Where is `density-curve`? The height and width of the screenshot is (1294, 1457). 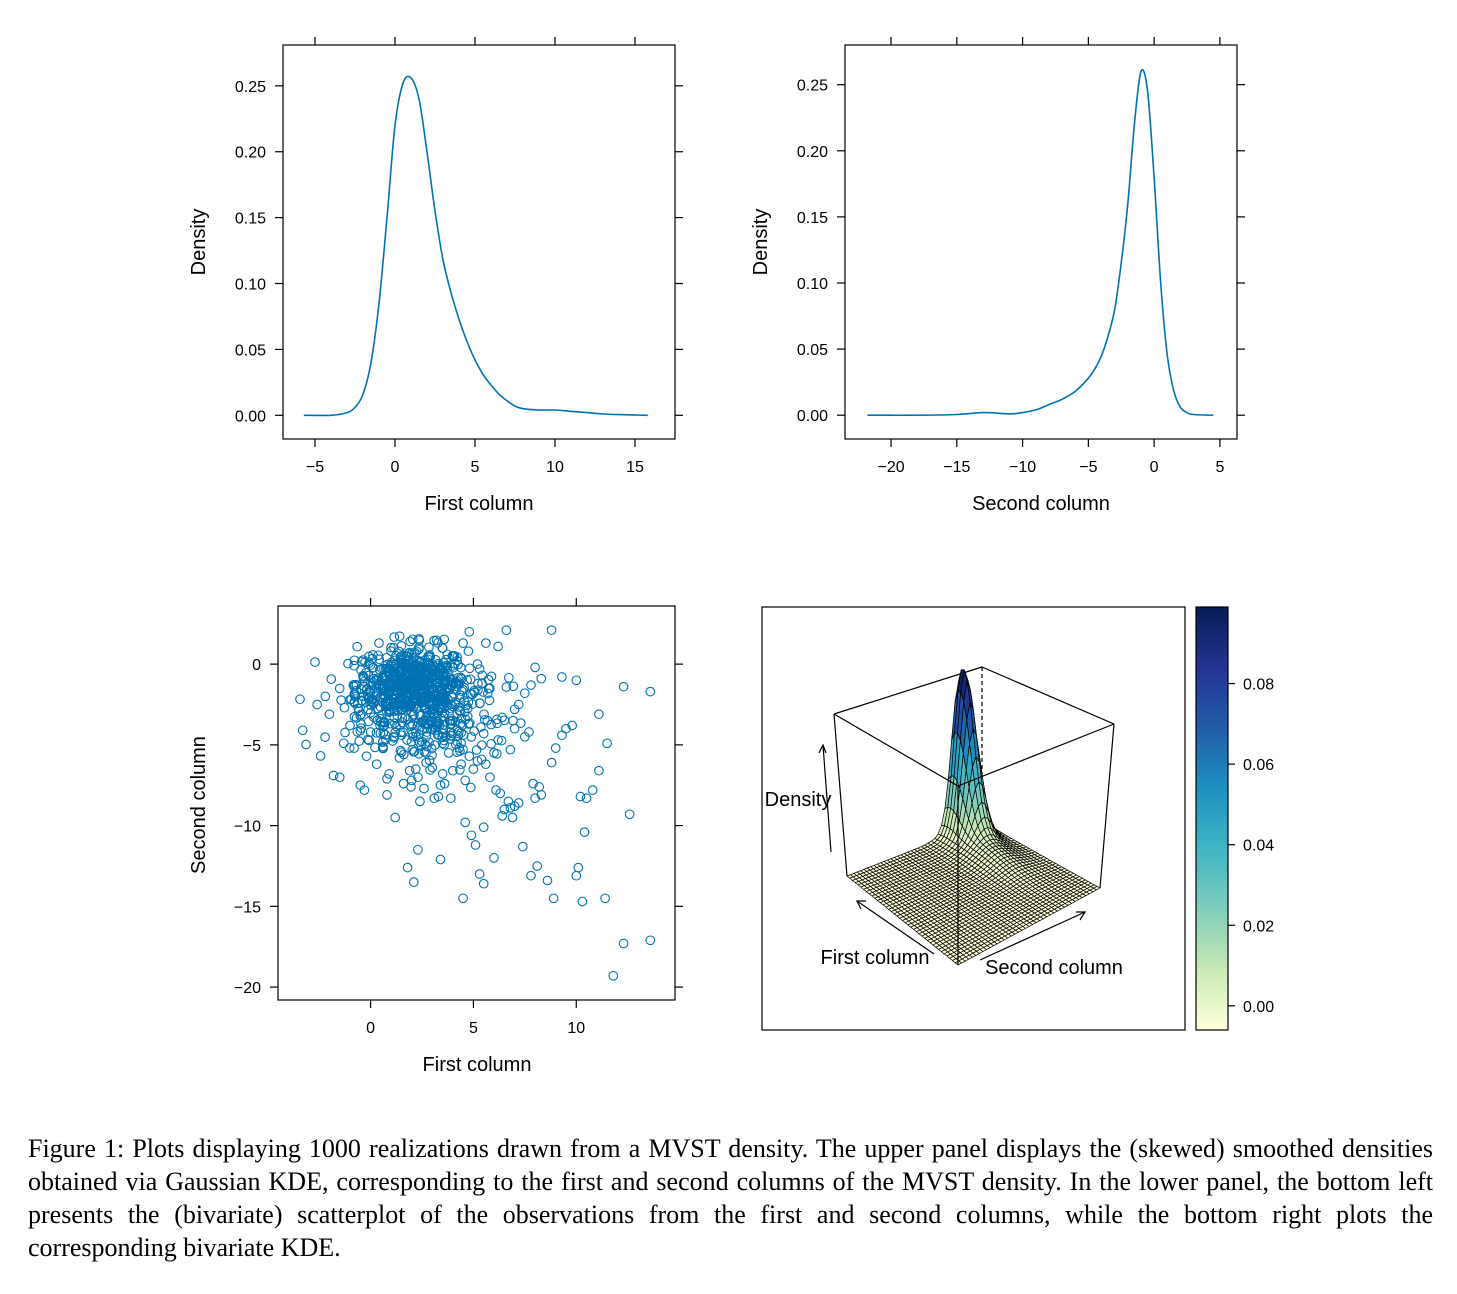
density-curve is located at coordinates (475, 246).